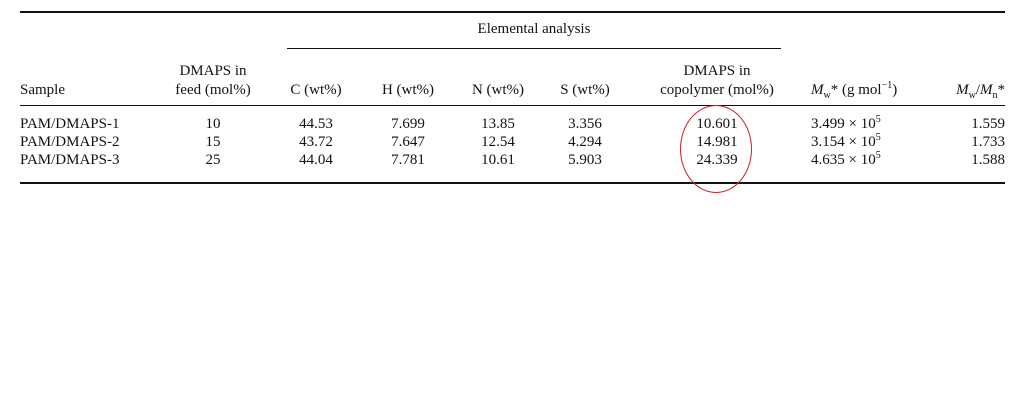 The height and width of the screenshot is (402, 1024). I want to click on top-rule, so click(512, 12).